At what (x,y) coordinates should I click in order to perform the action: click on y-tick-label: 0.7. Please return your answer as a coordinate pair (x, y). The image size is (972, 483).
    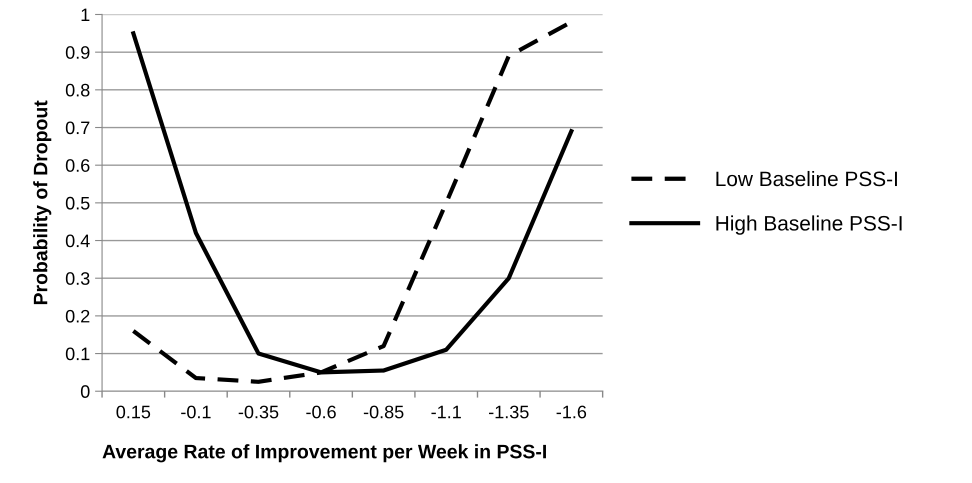
    Looking at the image, I should click on (78, 127).